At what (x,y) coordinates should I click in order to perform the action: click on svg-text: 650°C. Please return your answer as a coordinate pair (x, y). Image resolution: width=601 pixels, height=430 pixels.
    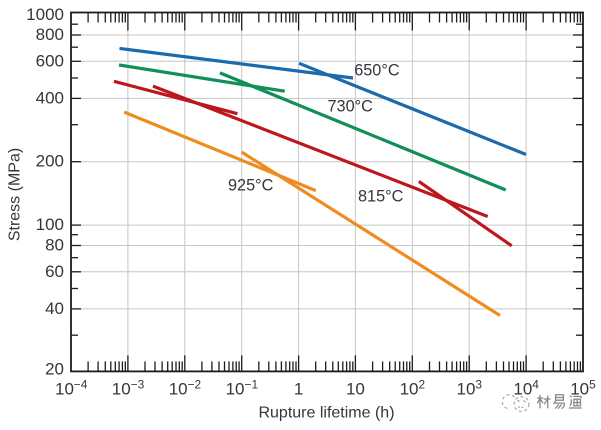
    Looking at the image, I should click on (377, 70).